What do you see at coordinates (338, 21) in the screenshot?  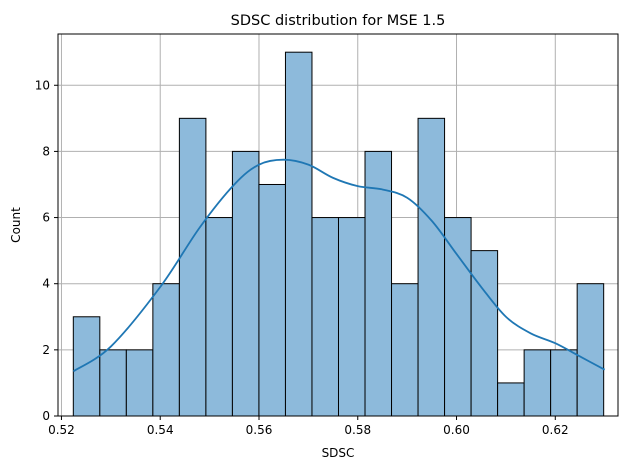 I see `chart-title: SDSC distribution for MSE 1.5` at bounding box center [338, 21].